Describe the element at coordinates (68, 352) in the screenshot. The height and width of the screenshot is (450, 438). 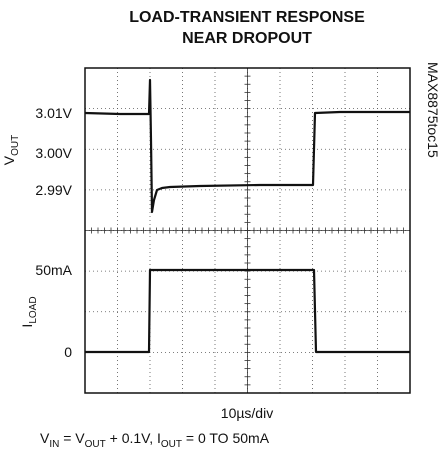
I see `iload-level: 0` at that location.